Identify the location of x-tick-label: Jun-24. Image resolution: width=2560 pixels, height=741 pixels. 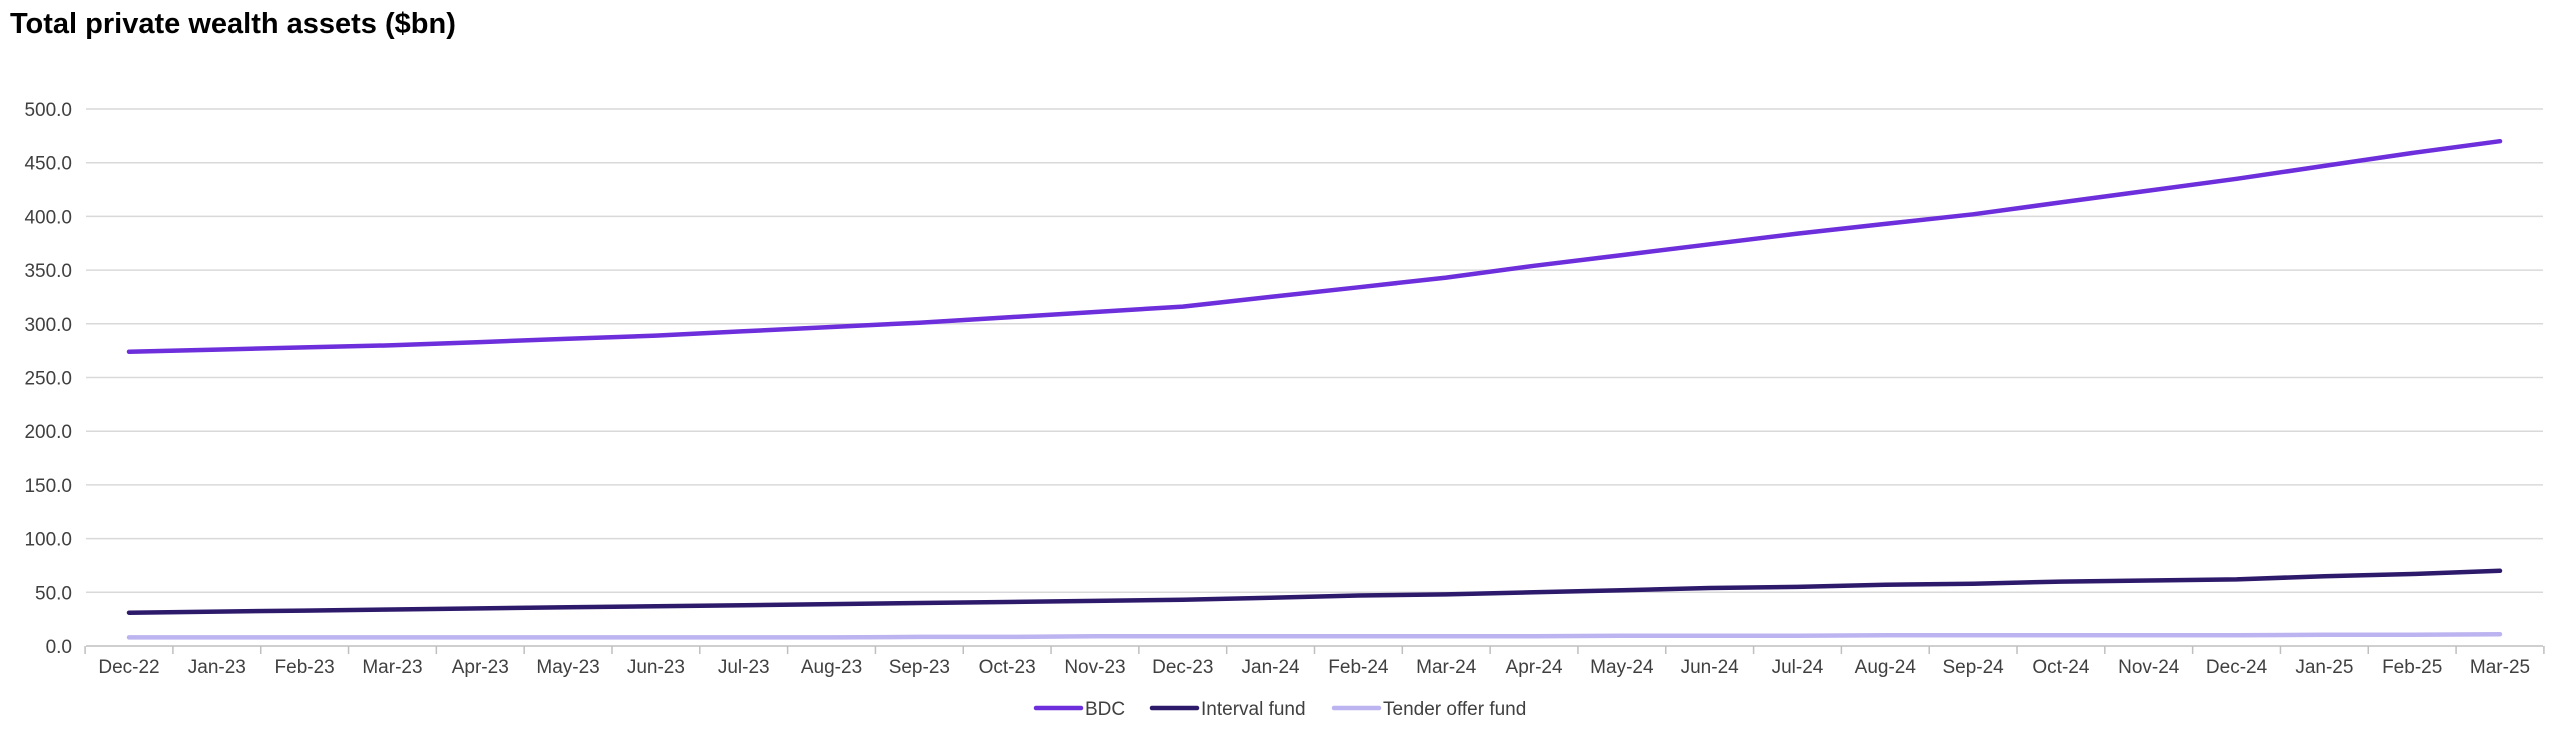
(1710, 667).